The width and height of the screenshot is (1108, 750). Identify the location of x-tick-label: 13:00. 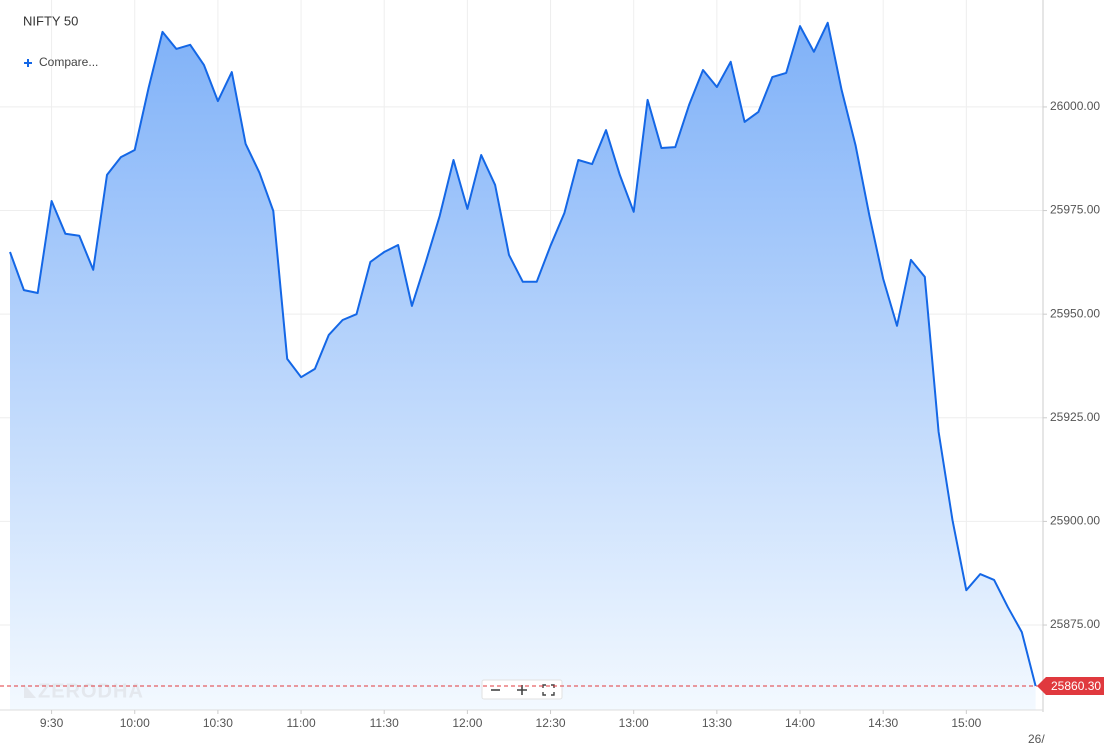
(634, 723).